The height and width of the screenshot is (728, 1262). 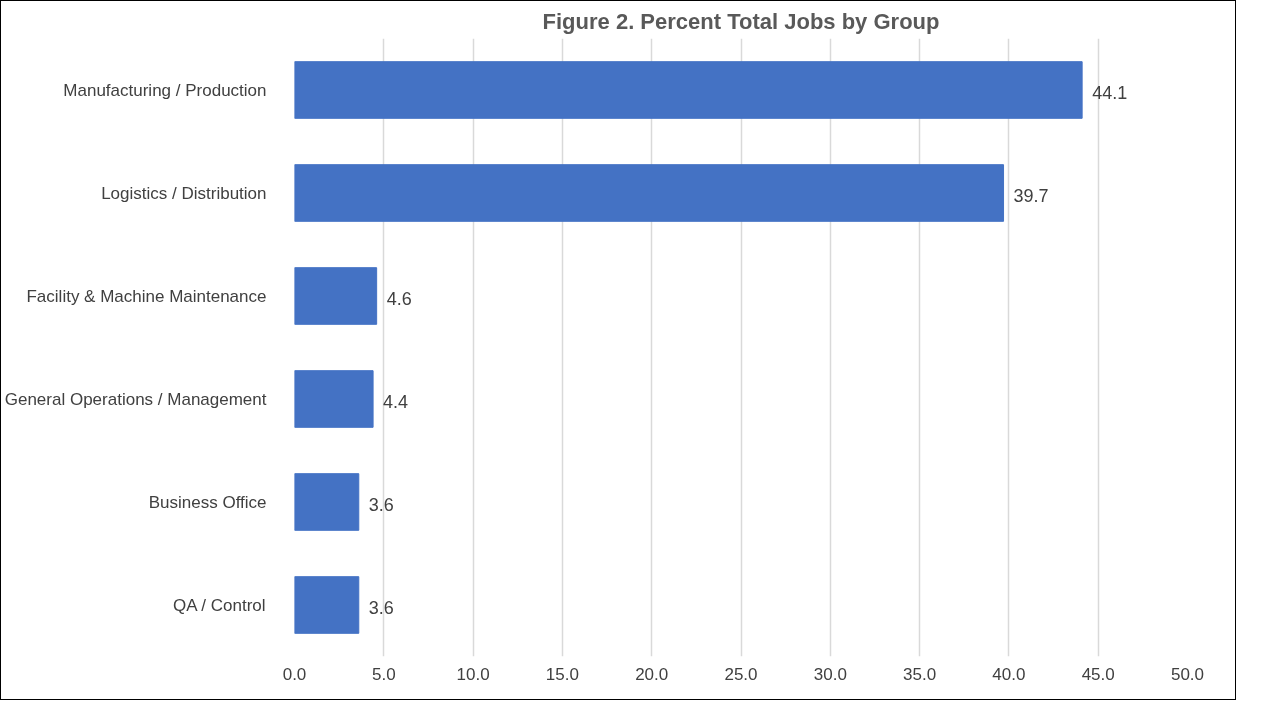 What do you see at coordinates (652, 674) in the screenshot?
I see `x-tick-label: 20.0` at bounding box center [652, 674].